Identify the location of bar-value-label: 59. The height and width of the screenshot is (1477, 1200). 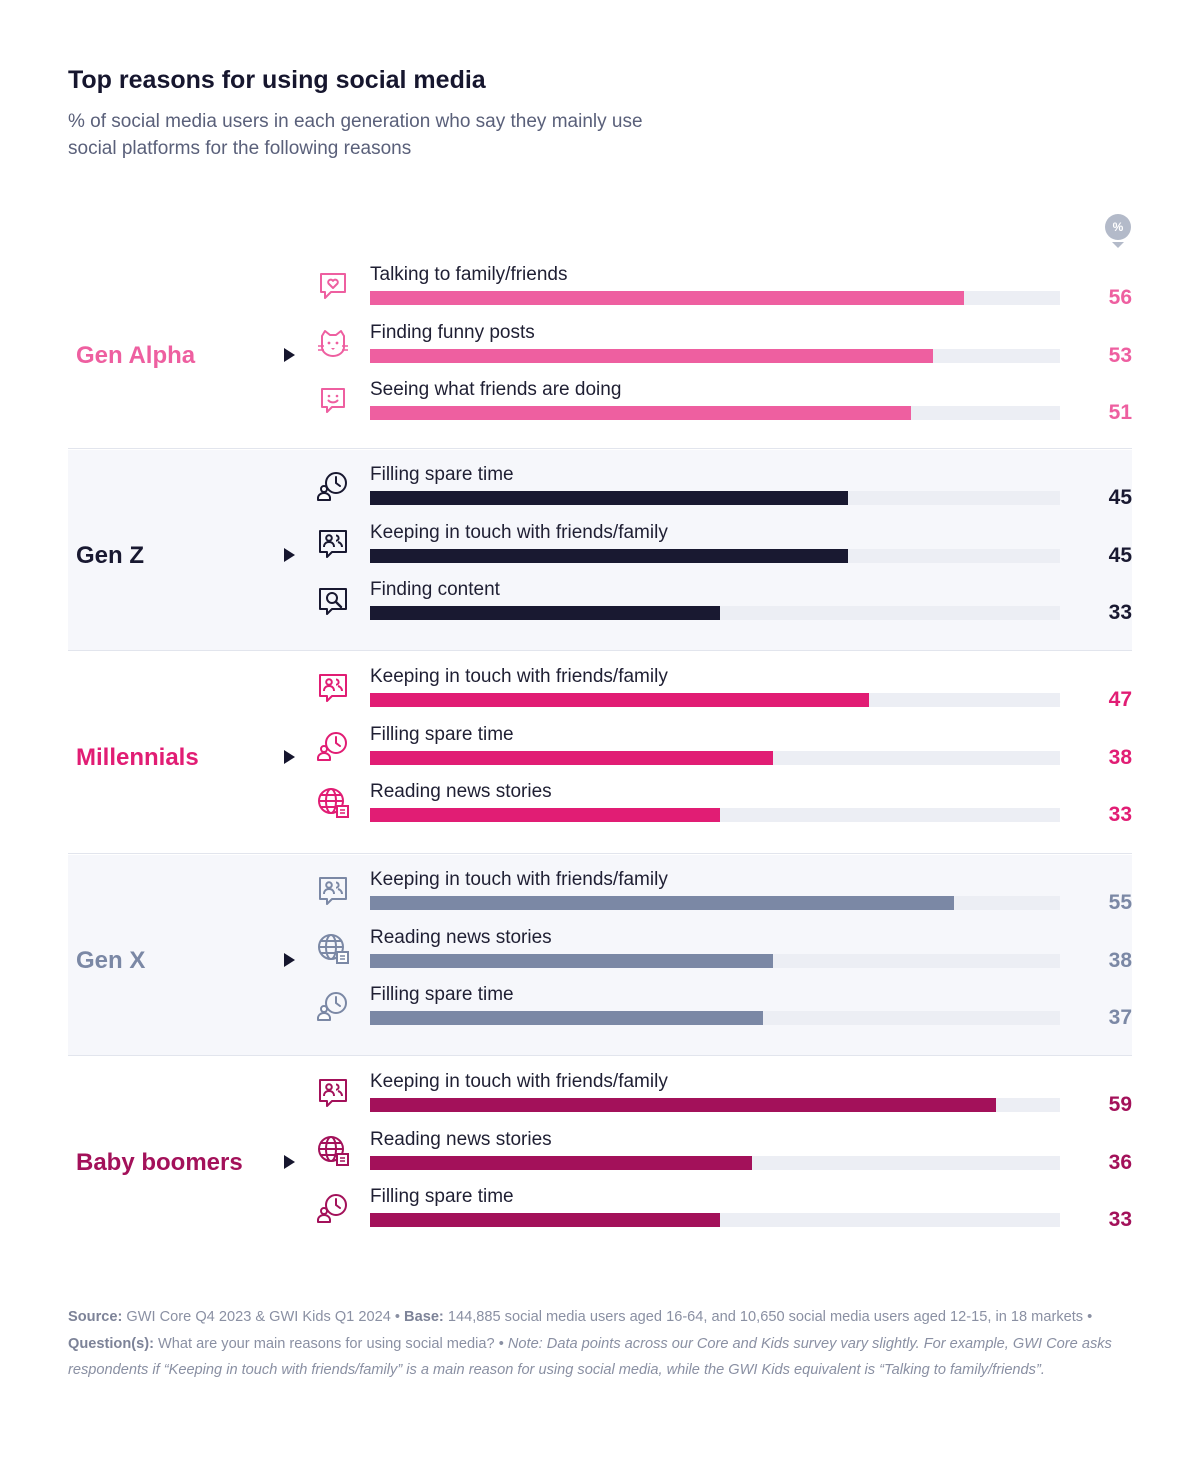
(1120, 1104).